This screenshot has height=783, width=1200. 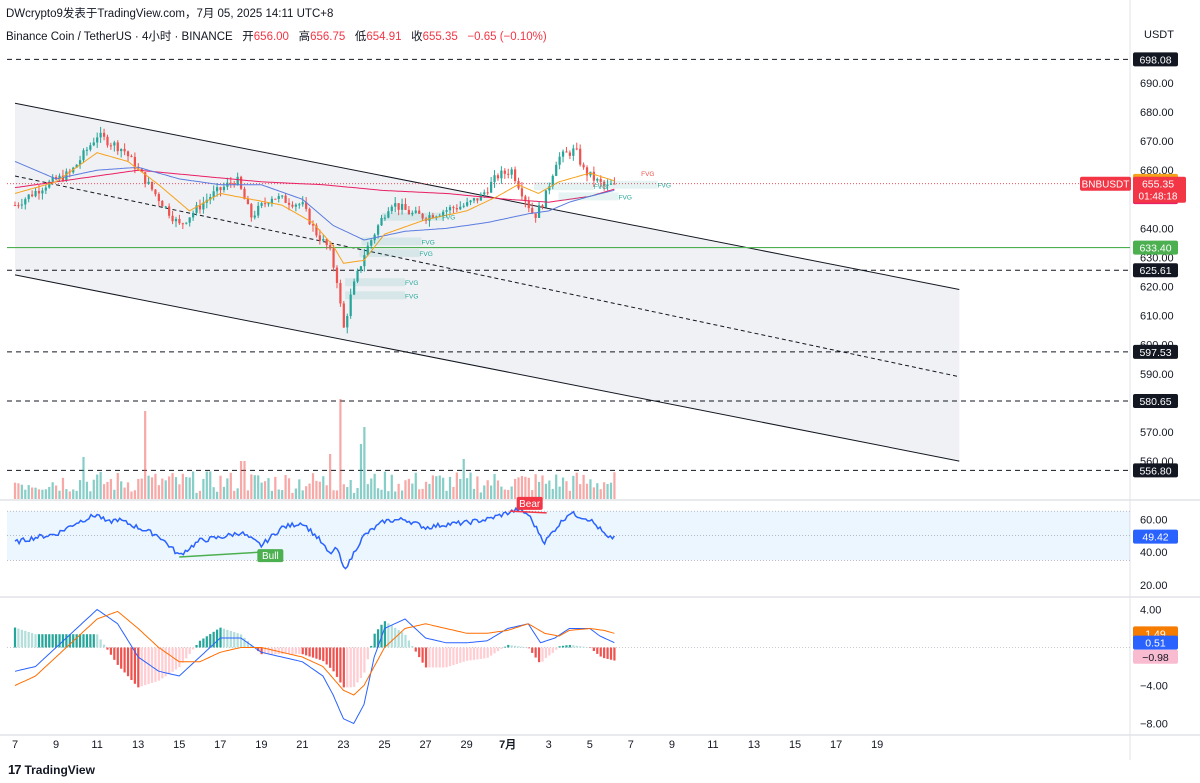 What do you see at coordinates (248, 37) in the screenshot?
I see `open-label: 开` at bounding box center [248, 37].